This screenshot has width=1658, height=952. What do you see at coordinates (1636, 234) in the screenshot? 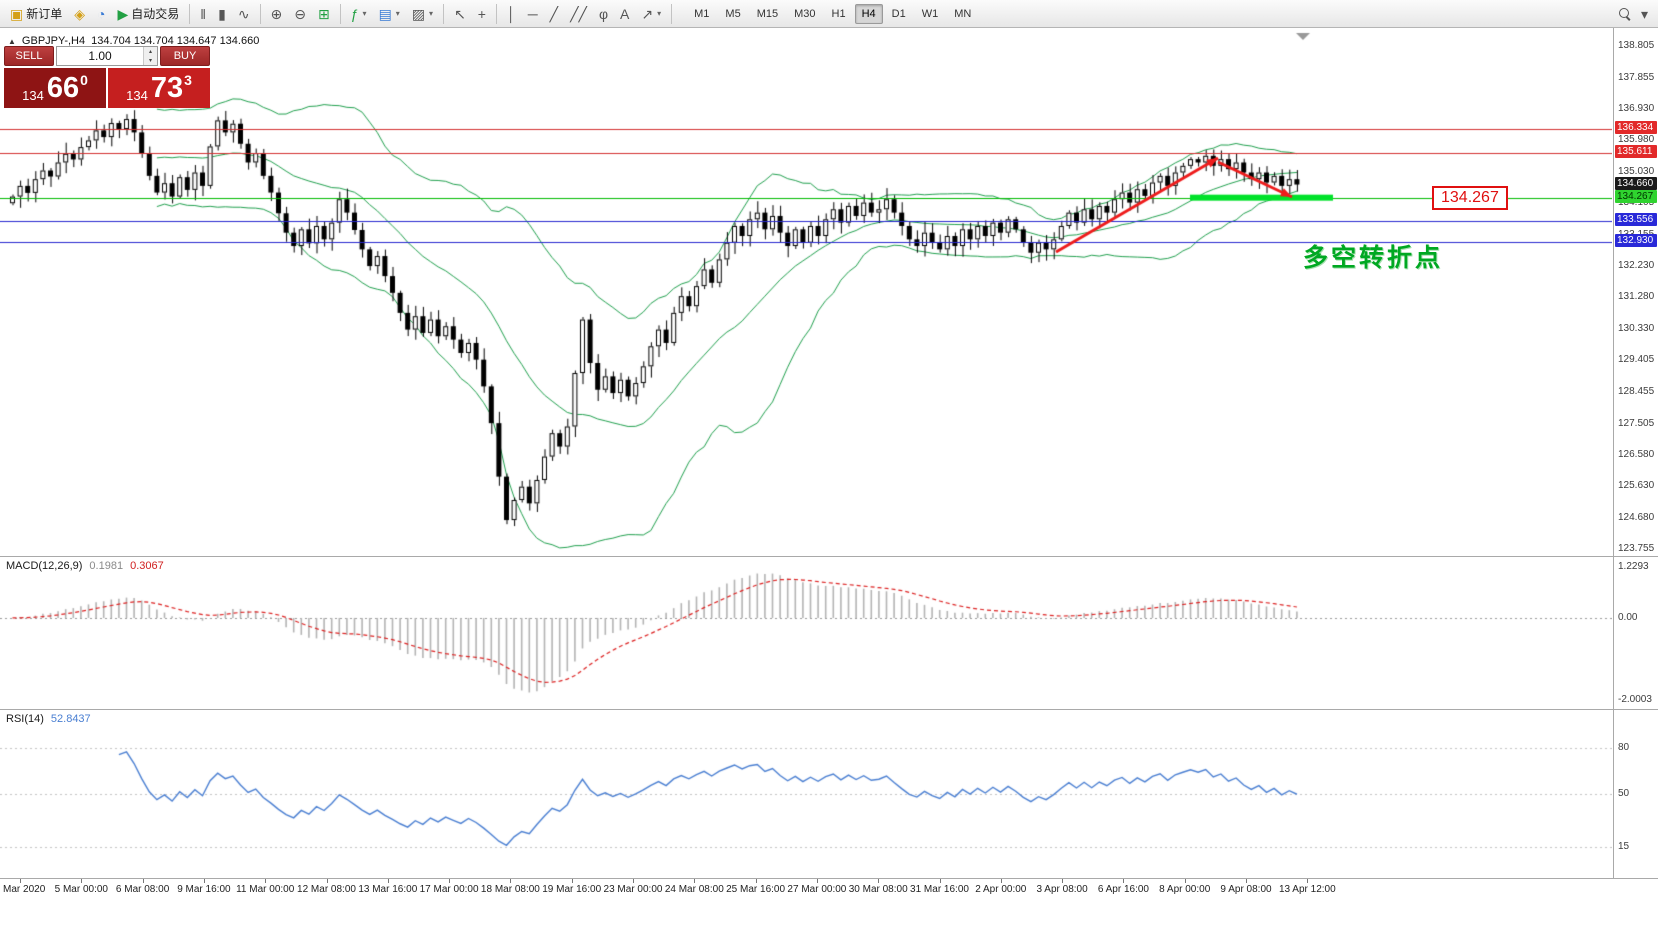
I see `price-tick-label: 133.155` at bounding box center [1636, 234].